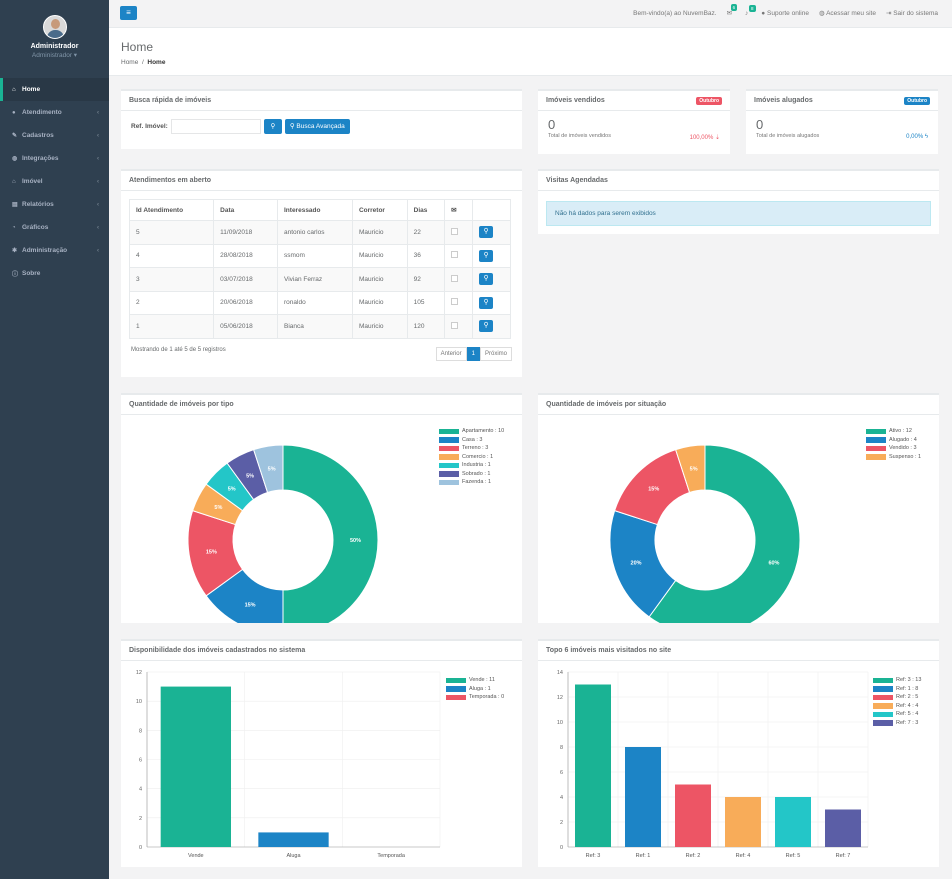 This screenshot has height=879, width=952. I want to click on slice-suspenso, so click(690, 469).